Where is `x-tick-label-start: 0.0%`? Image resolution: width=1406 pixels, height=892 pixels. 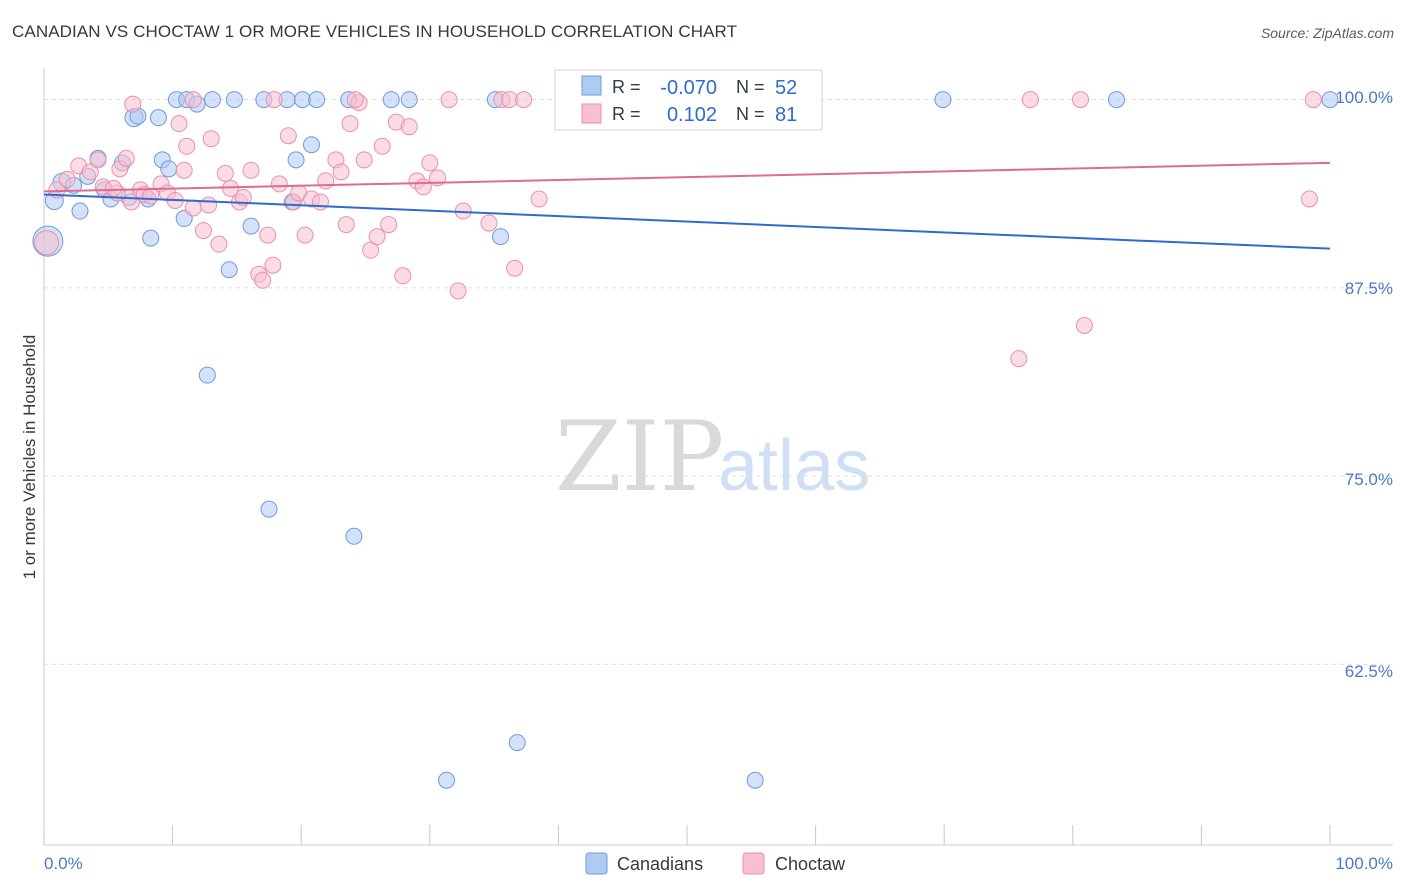 x-tick-label-start: 0.0% is located at coordinates (63, 863).